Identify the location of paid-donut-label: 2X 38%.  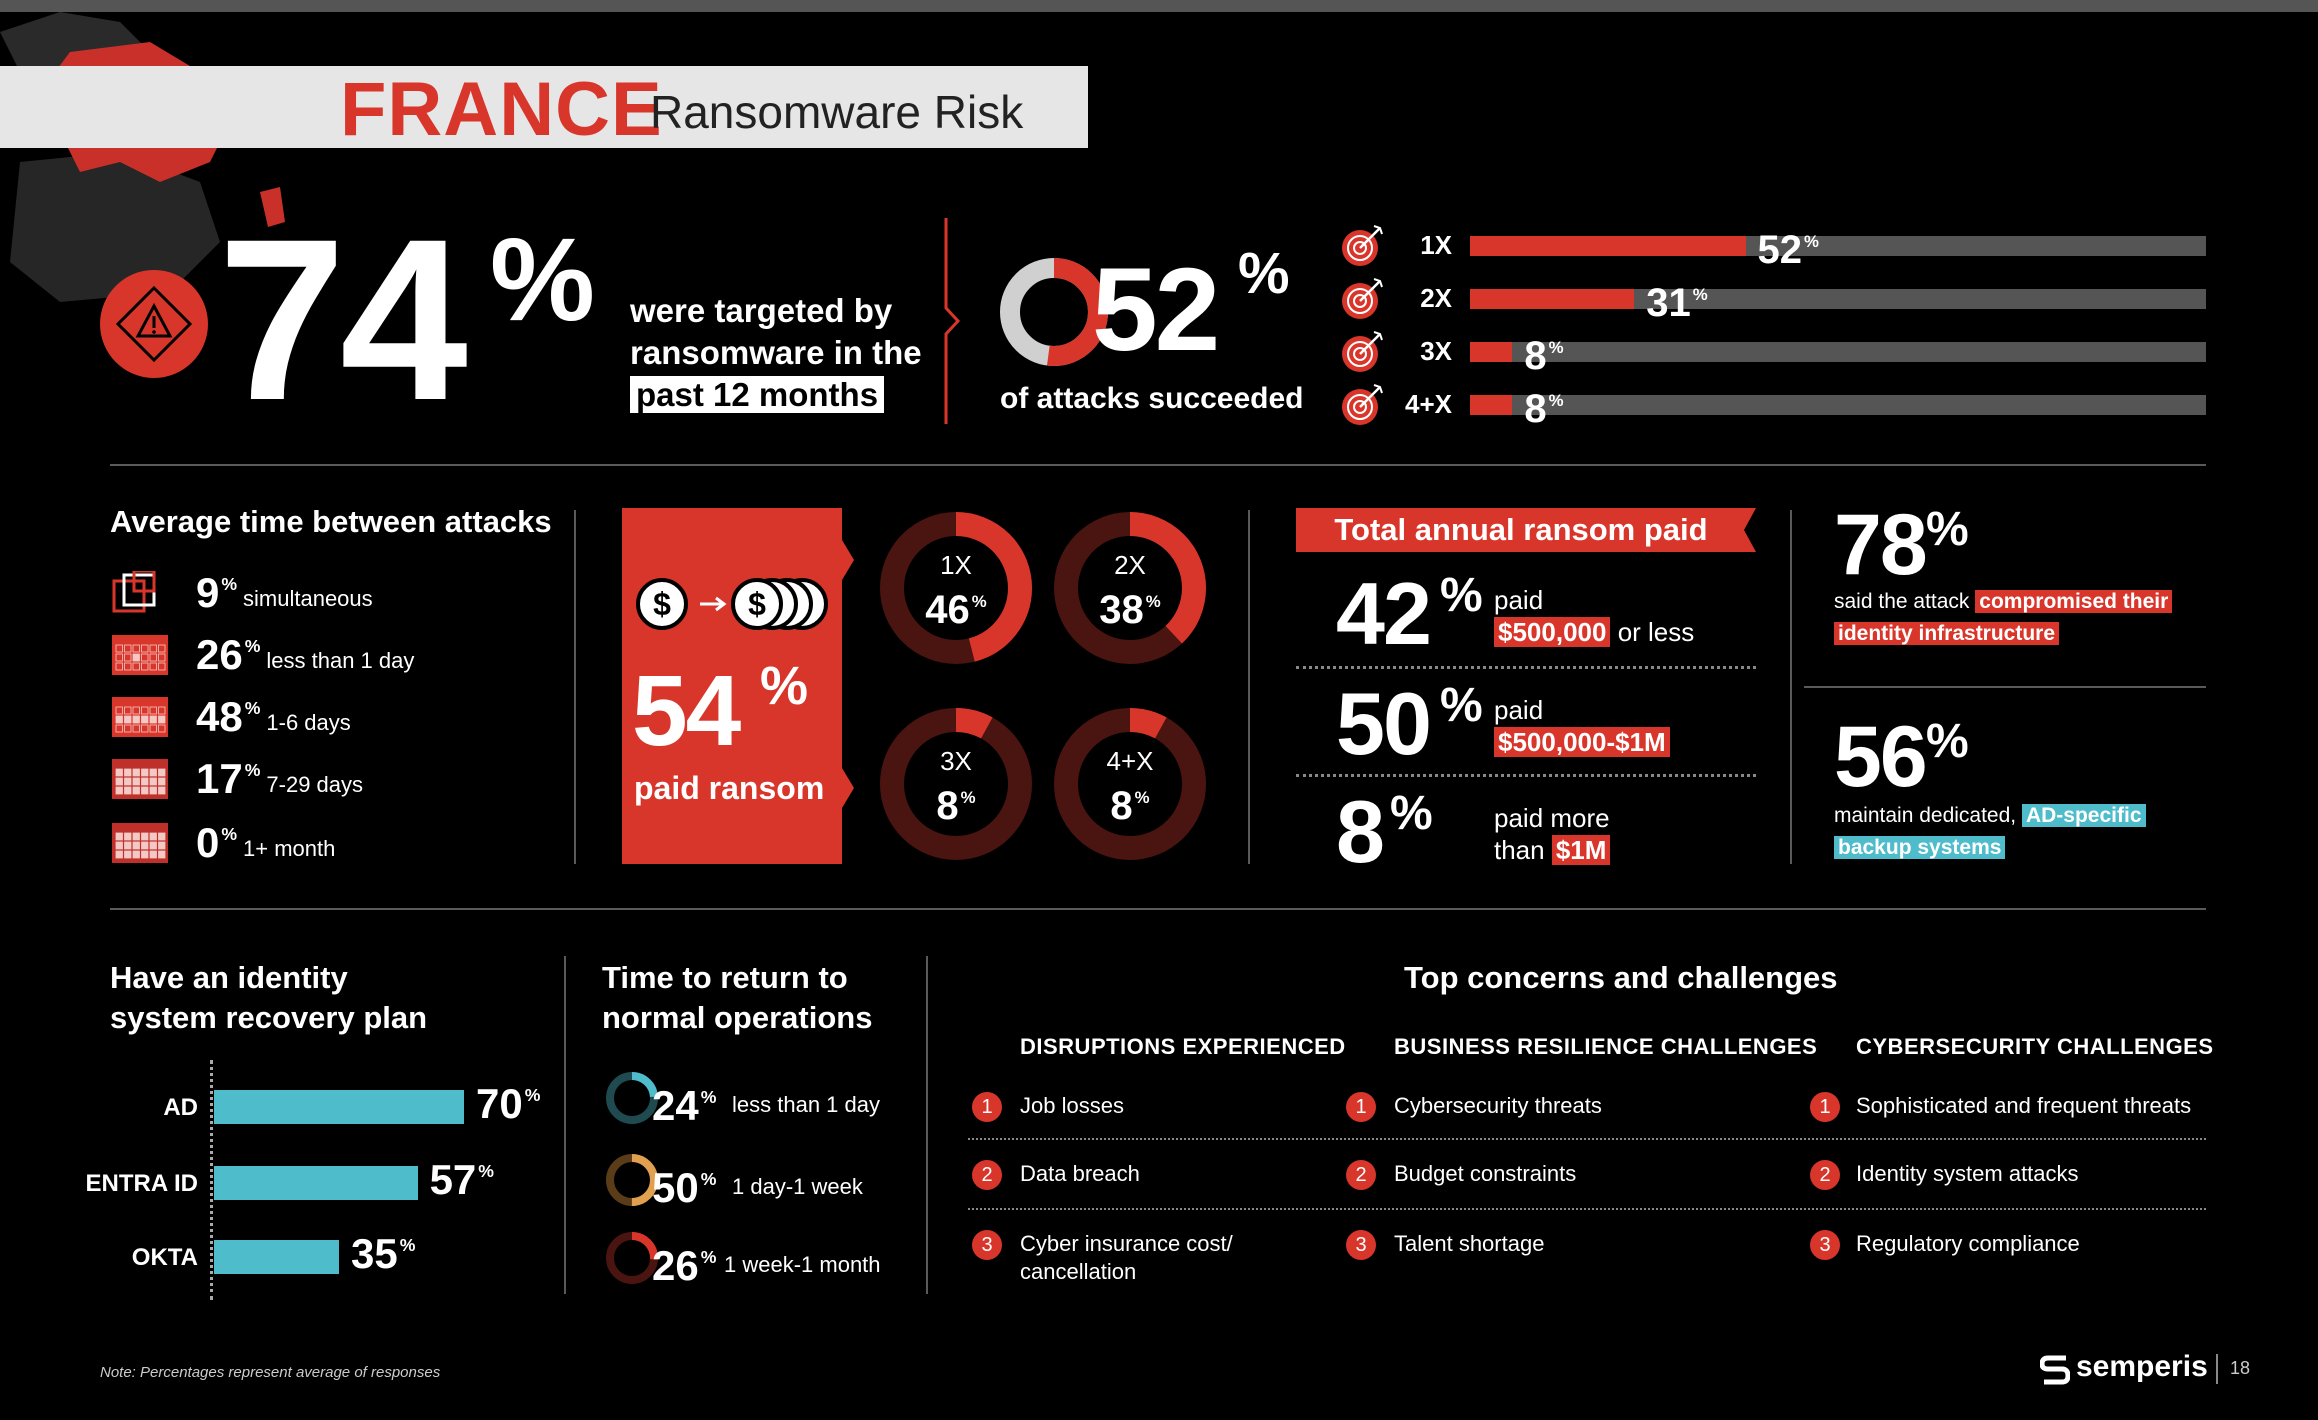
(1130, 591).